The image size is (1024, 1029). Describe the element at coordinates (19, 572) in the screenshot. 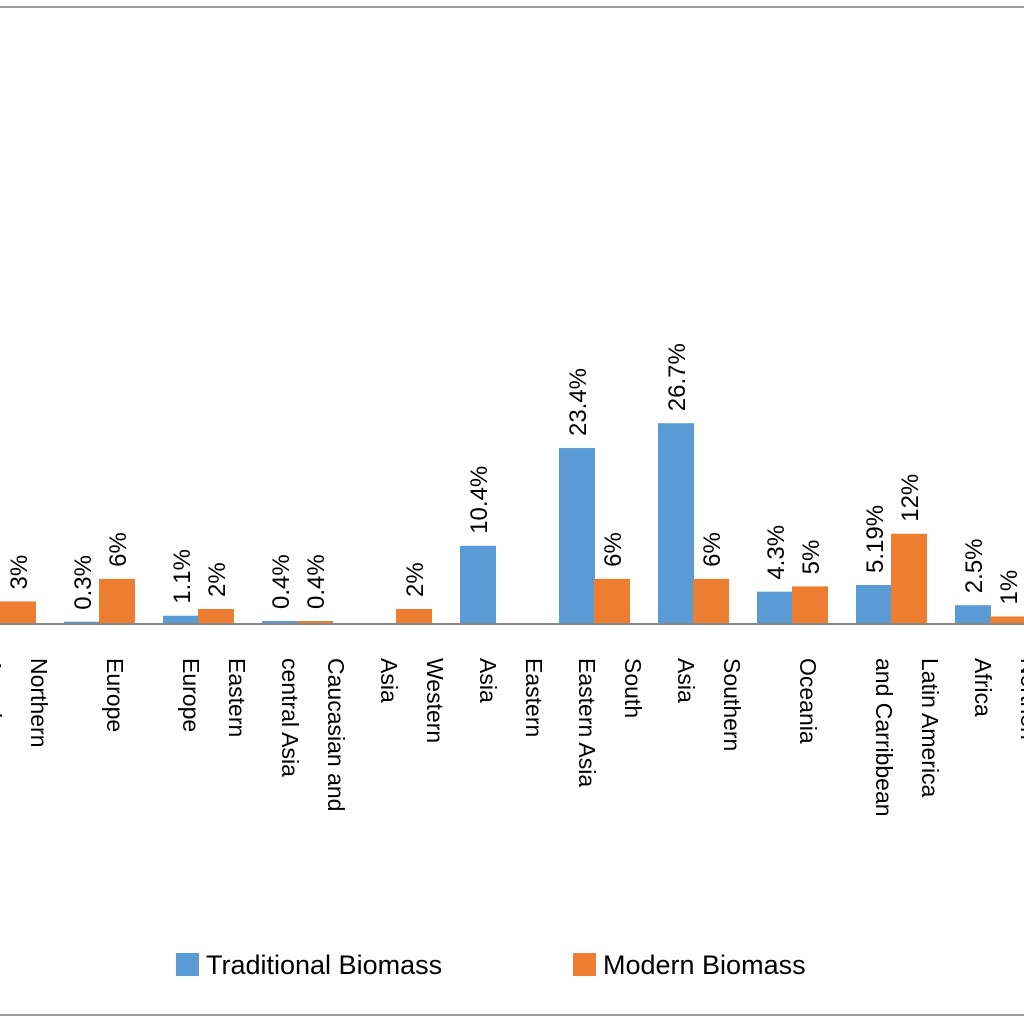

I see `data-label: 3%` at that location.